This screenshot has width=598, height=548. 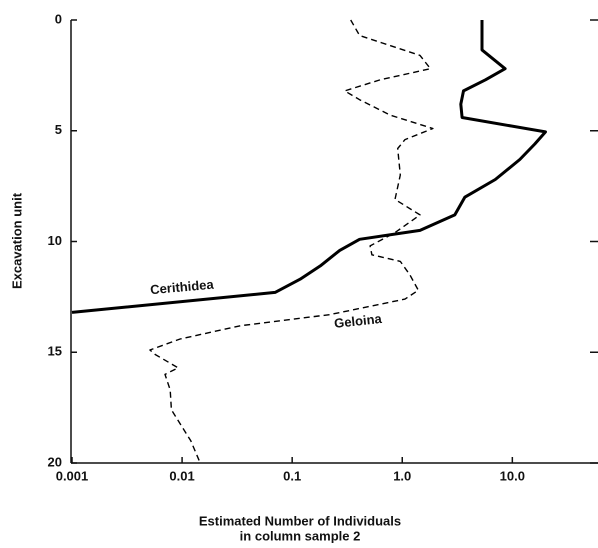 What do you see at coordinates (58, 18) in the screenshot?
I see `y-tick-label: 0` at bounding box center [58, 18].